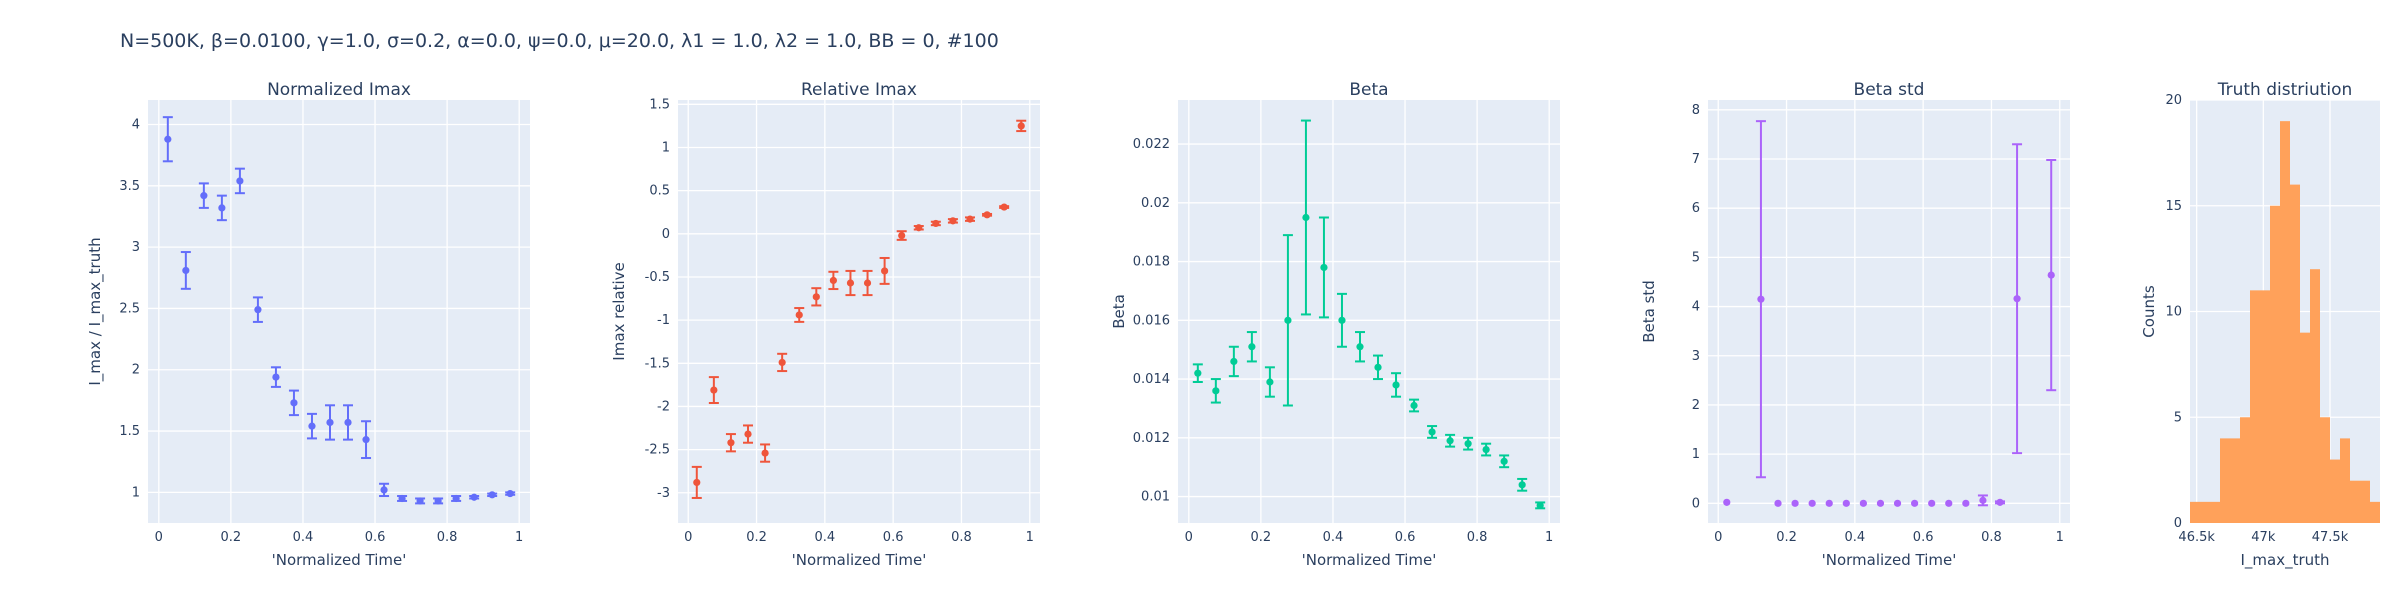 This screenshot has height=600, width=2400. What do you see at coordinates (2178, 417) in the screenshot?
I see `y-tick-label: 5` at bounding box center [2178, 417].